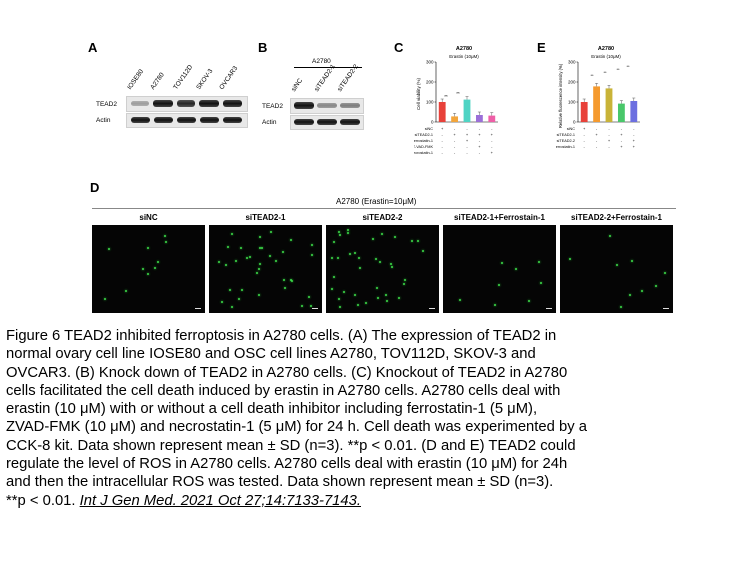 The image size is (756, 567). I want to click on panel-e-title: A2780, so click(606, 49).